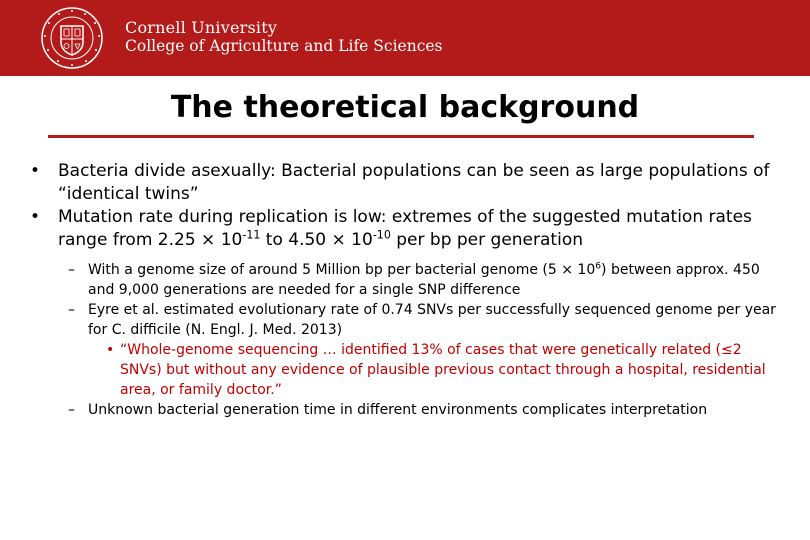  What do you see at coordinates (284, 46) in the screenshot?
I see `college-name: College of Agriculture and Life Sciences` at bounding box center [284, 46].